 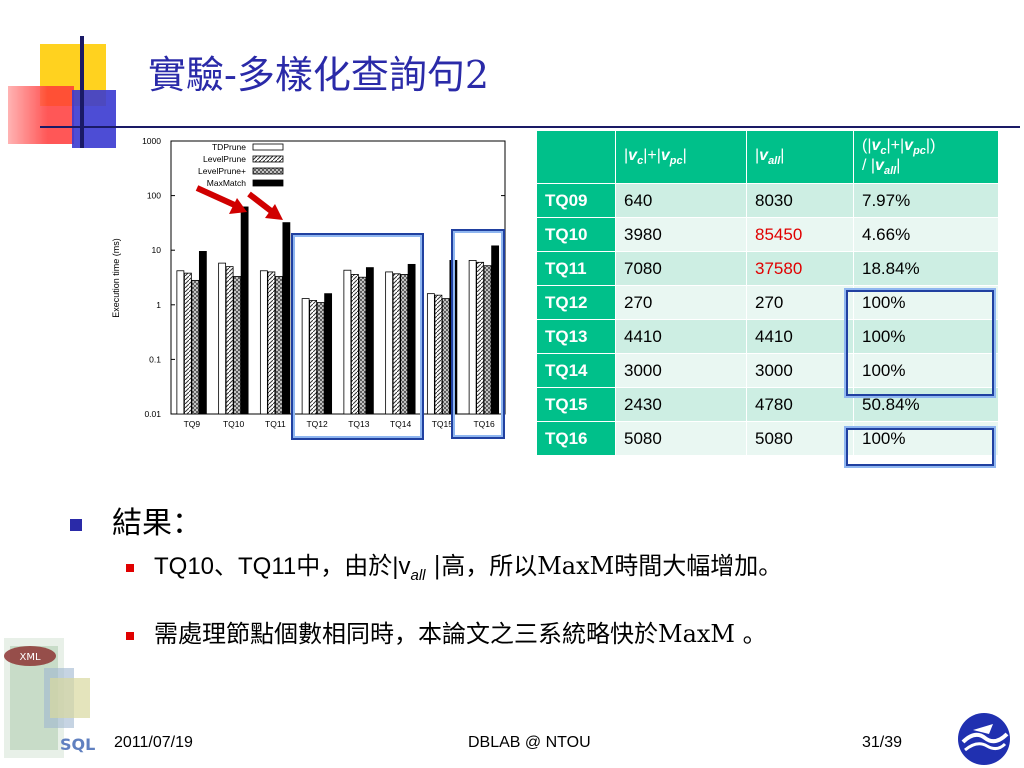 I want to click on bullet-item-2: 需處理節點個數相同時，本論文之三系統略快於MaxM 。, so click(x=446, y=631).